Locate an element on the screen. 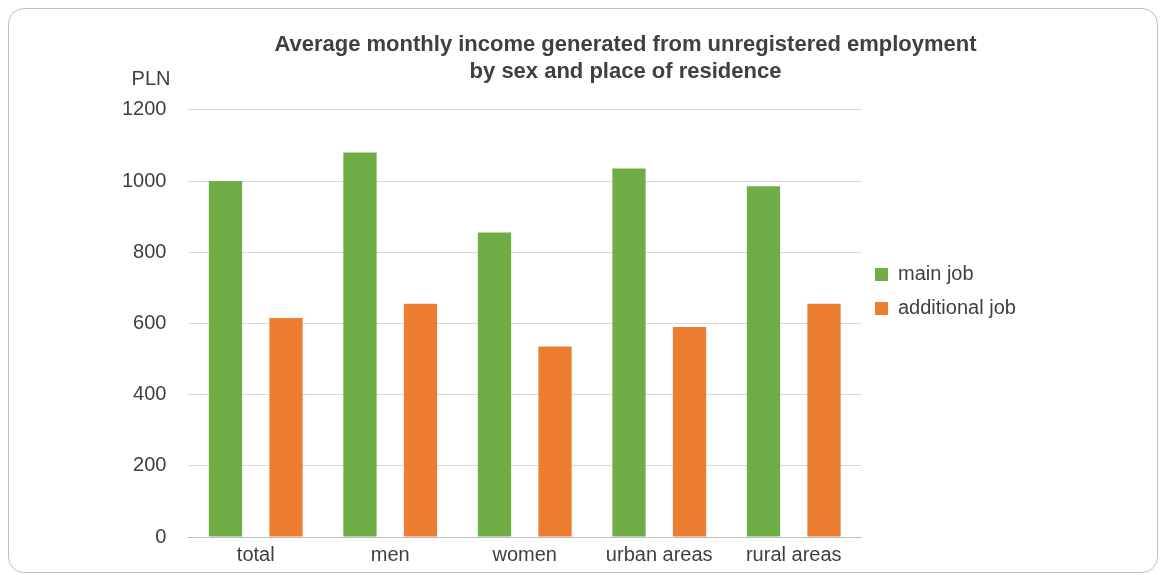 The height and width of the screenshot is (575, 1161). legend-label: additional job is located at coordinates (957, 307).